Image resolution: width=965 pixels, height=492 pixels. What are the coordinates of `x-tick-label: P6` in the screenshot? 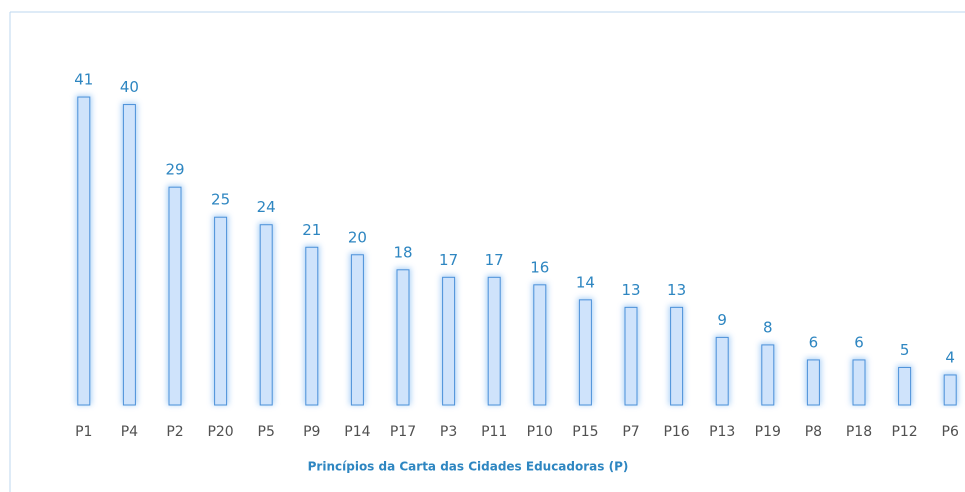 It's located at (950, 432).